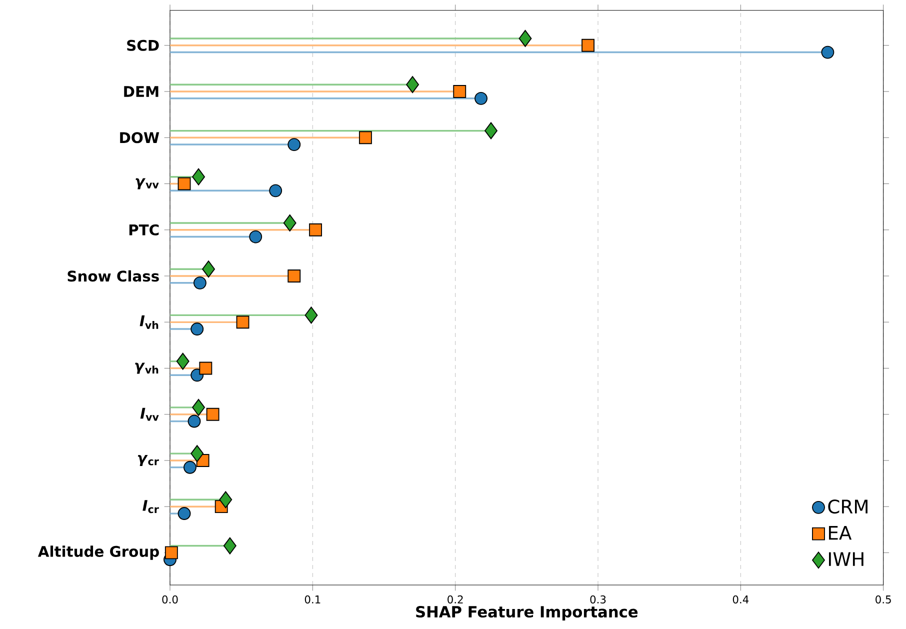 The height and width of the screenshot is (629, 906). I want to click on y-tick-label: DOW, so click(140, 138).